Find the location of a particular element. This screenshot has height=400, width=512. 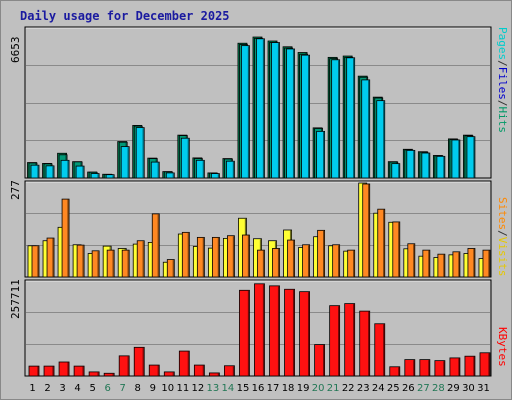

x-tick-label-day-30: 30 is located at coordinates (468, 388).